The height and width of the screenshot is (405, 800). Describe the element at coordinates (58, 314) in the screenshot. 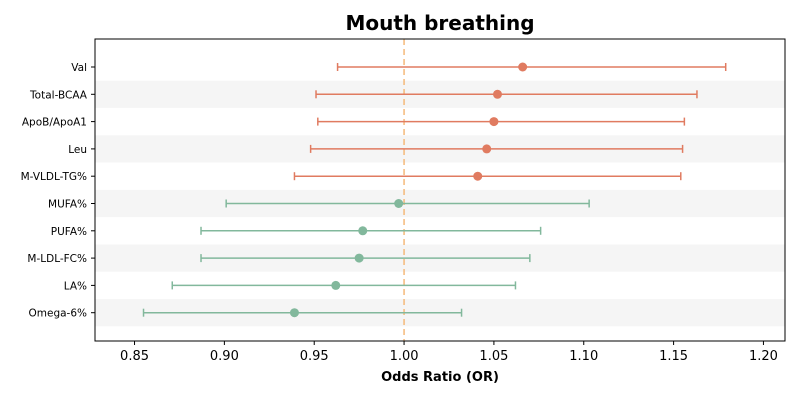

I see `y-tick-label: Omega-6%` at that location.